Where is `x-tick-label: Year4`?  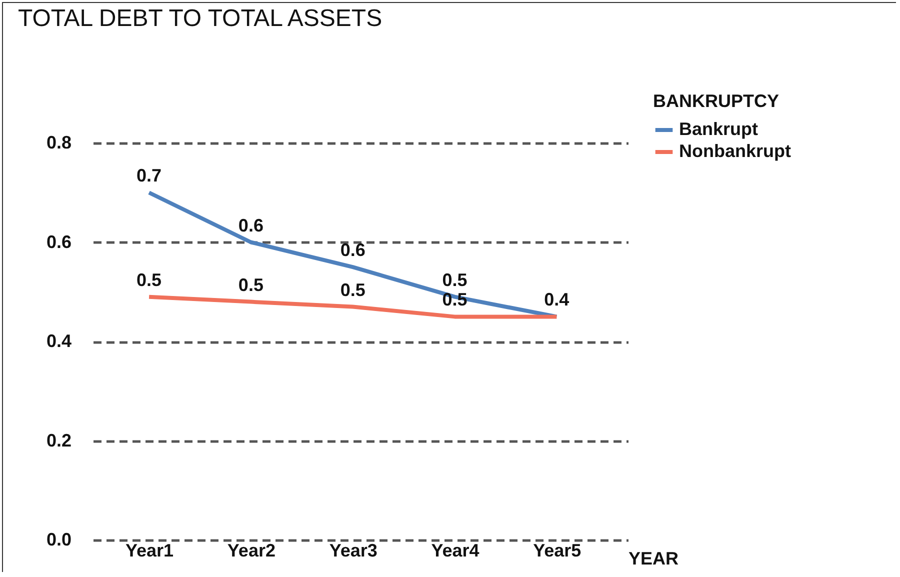 x-tick-label: Year4 is located at coordinates (455, 550).